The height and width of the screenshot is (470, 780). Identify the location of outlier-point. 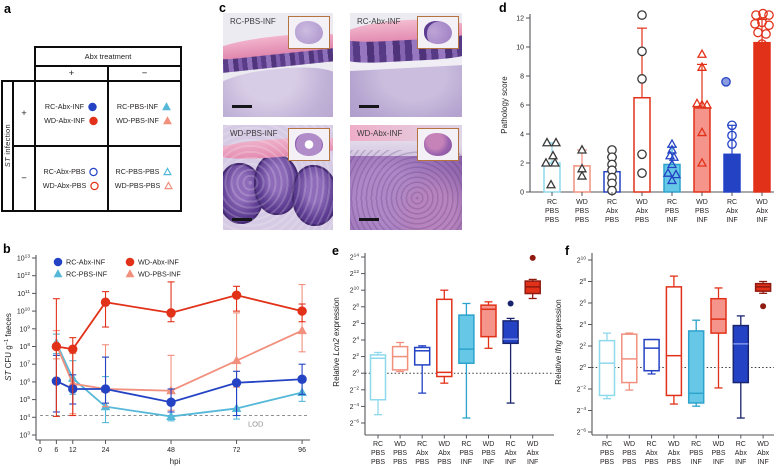
(510, 303).